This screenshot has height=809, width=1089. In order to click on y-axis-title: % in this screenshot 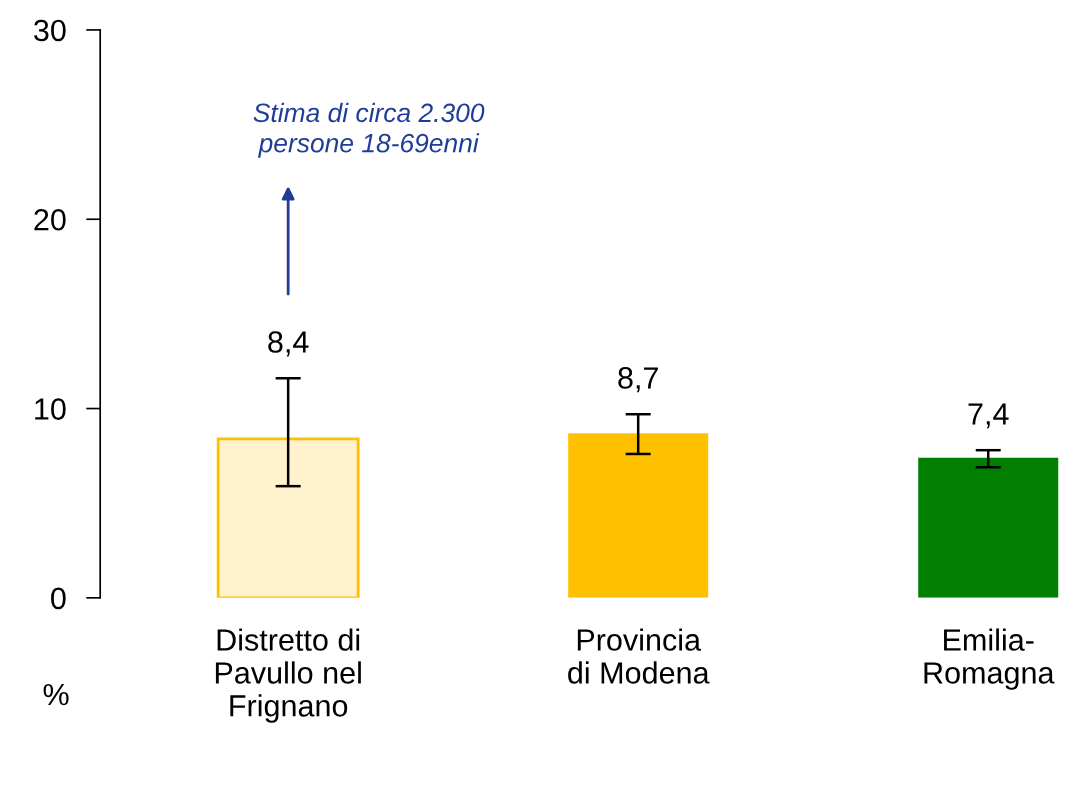, I will do `click(56, 694)`.